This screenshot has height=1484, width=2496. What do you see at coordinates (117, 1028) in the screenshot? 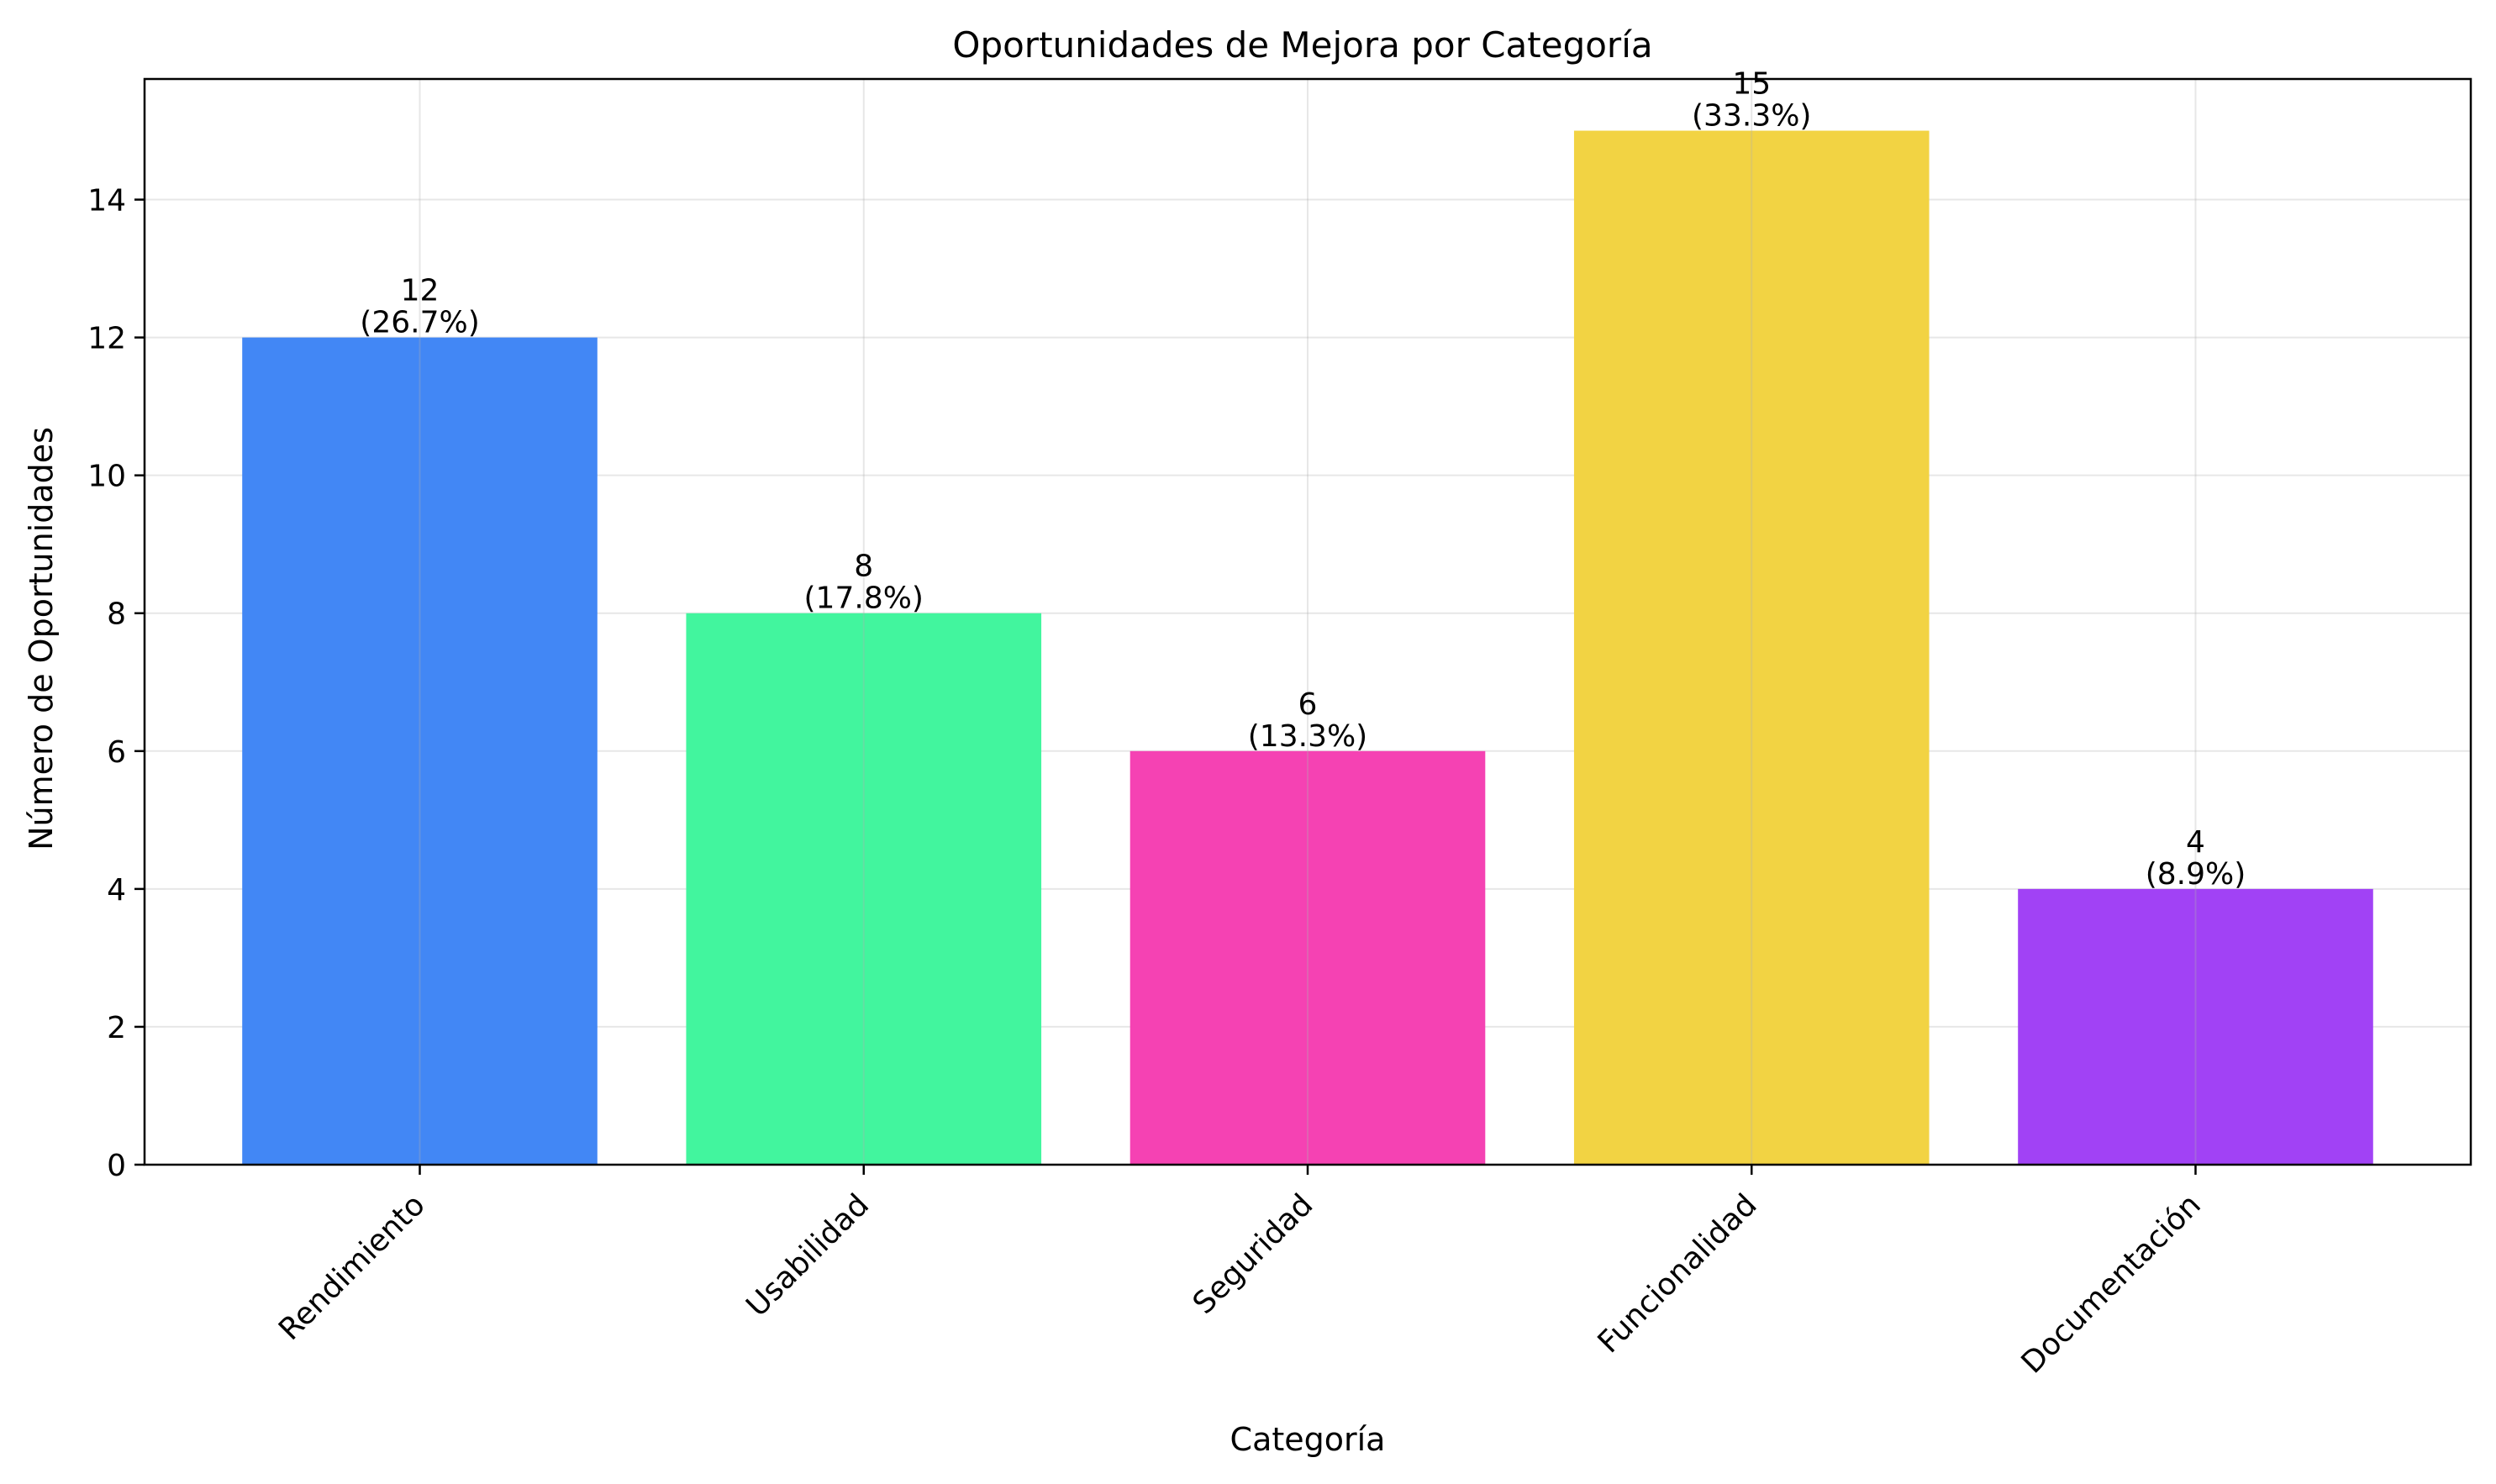
I see `y-tick-label: 2` at bounding box center [117, 1028].